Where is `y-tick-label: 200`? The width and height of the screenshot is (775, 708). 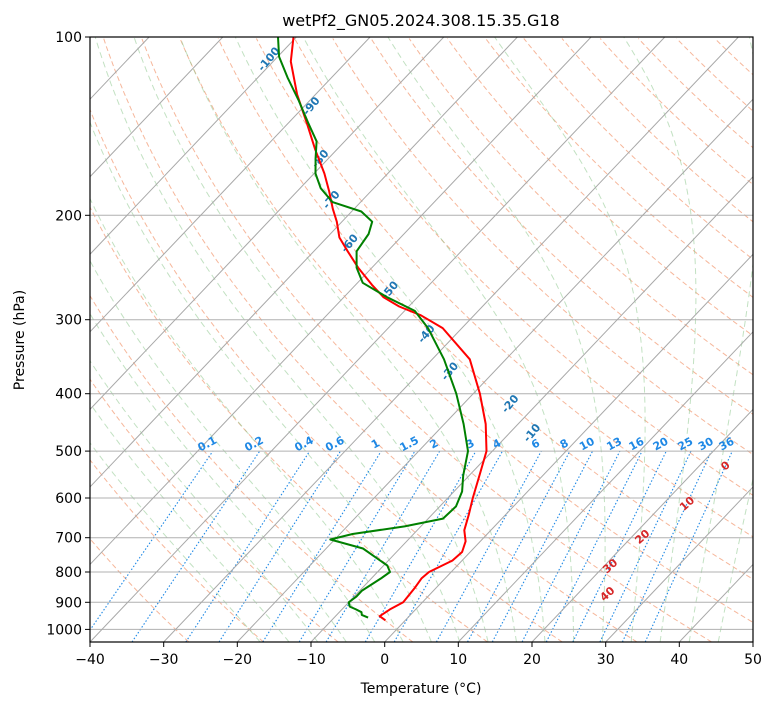 y-tick-label: 200 is located at coordinates (68, 216).